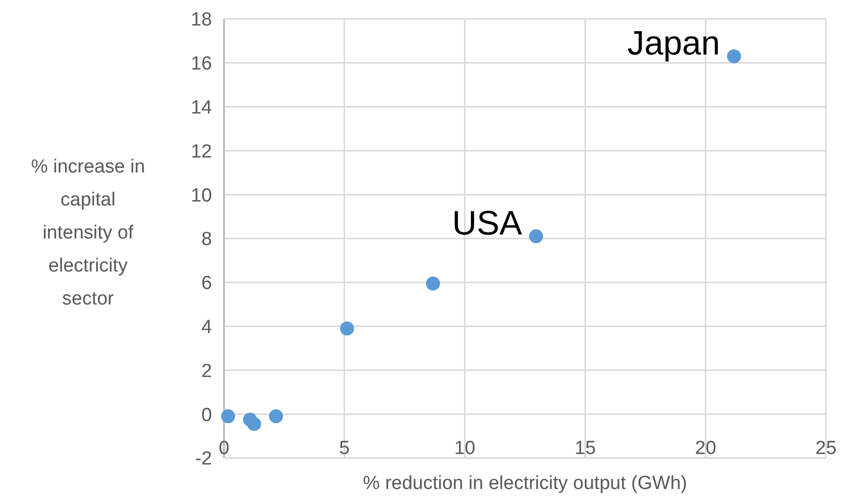  What do you see at coordinates (224, 448) in the screenshot?
I see `x-tick-label: 0` at bounding box center [224, 448].